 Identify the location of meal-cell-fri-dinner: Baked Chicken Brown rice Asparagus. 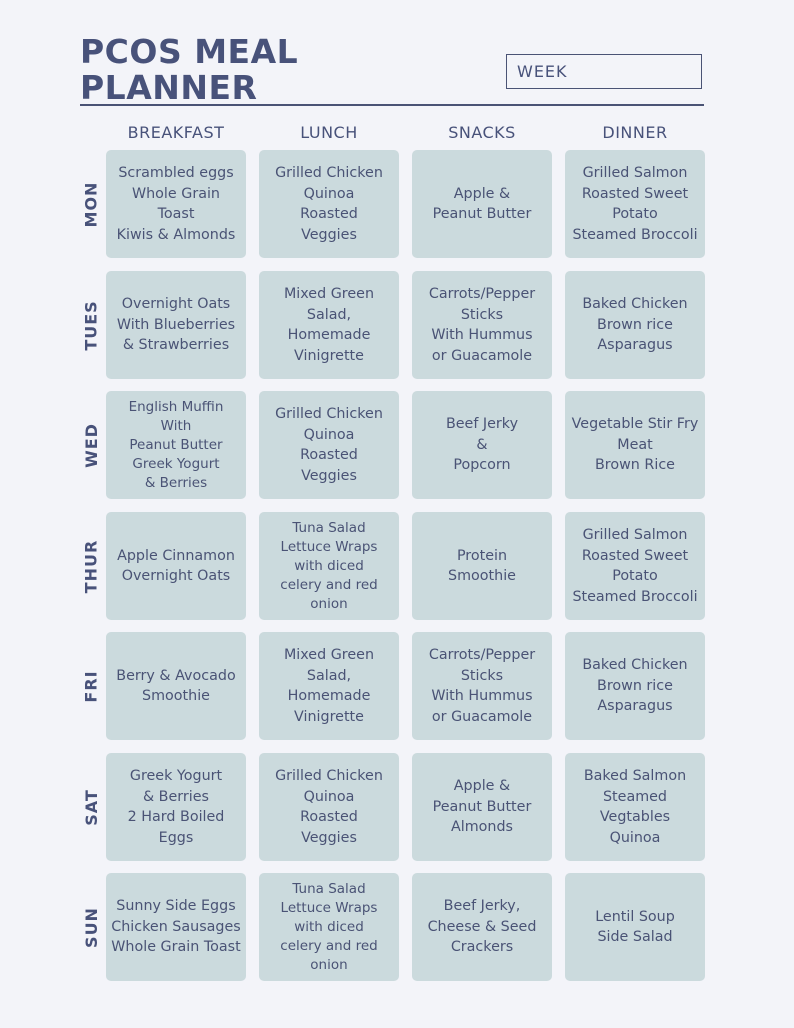
(635, 686).